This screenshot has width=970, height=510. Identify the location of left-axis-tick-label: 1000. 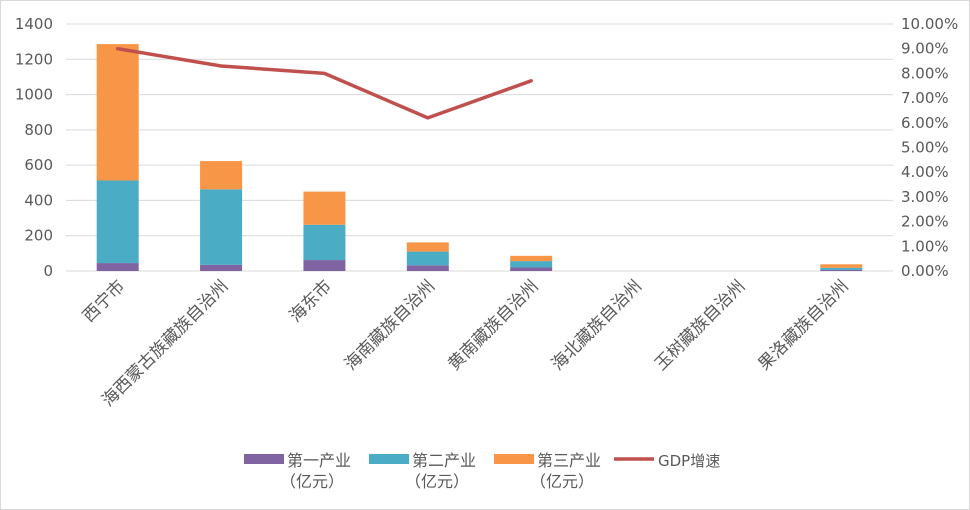
(34, 95).